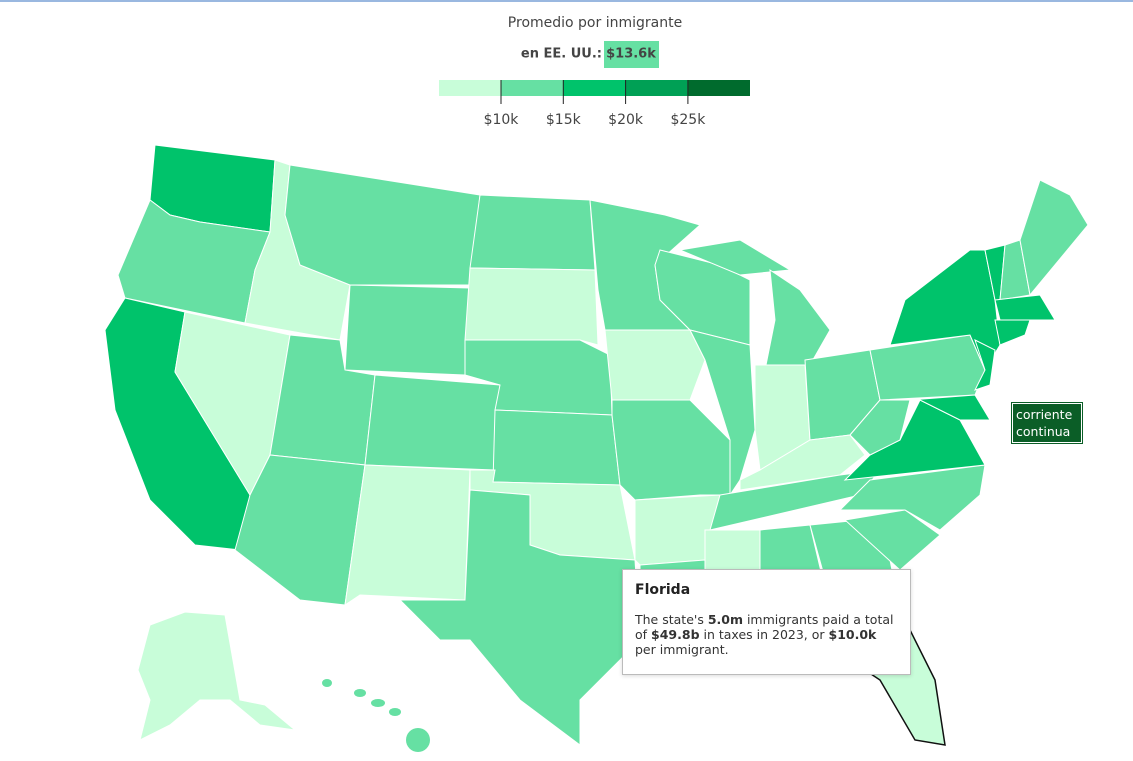 This screenshot has height=761, width=1133. Describe the element at coordinates (564, 120) in the screenshot. I see `legend-tick-label: $15k` at that location.